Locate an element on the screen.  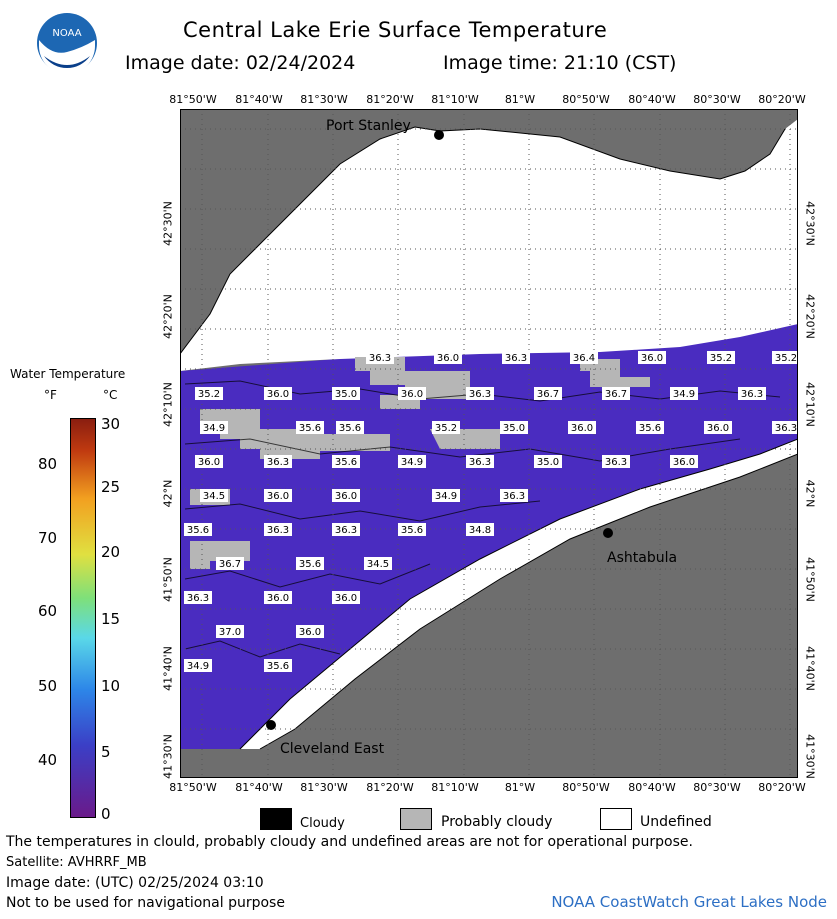
svg-text: 34.9 is located at coordinates (198, 666).